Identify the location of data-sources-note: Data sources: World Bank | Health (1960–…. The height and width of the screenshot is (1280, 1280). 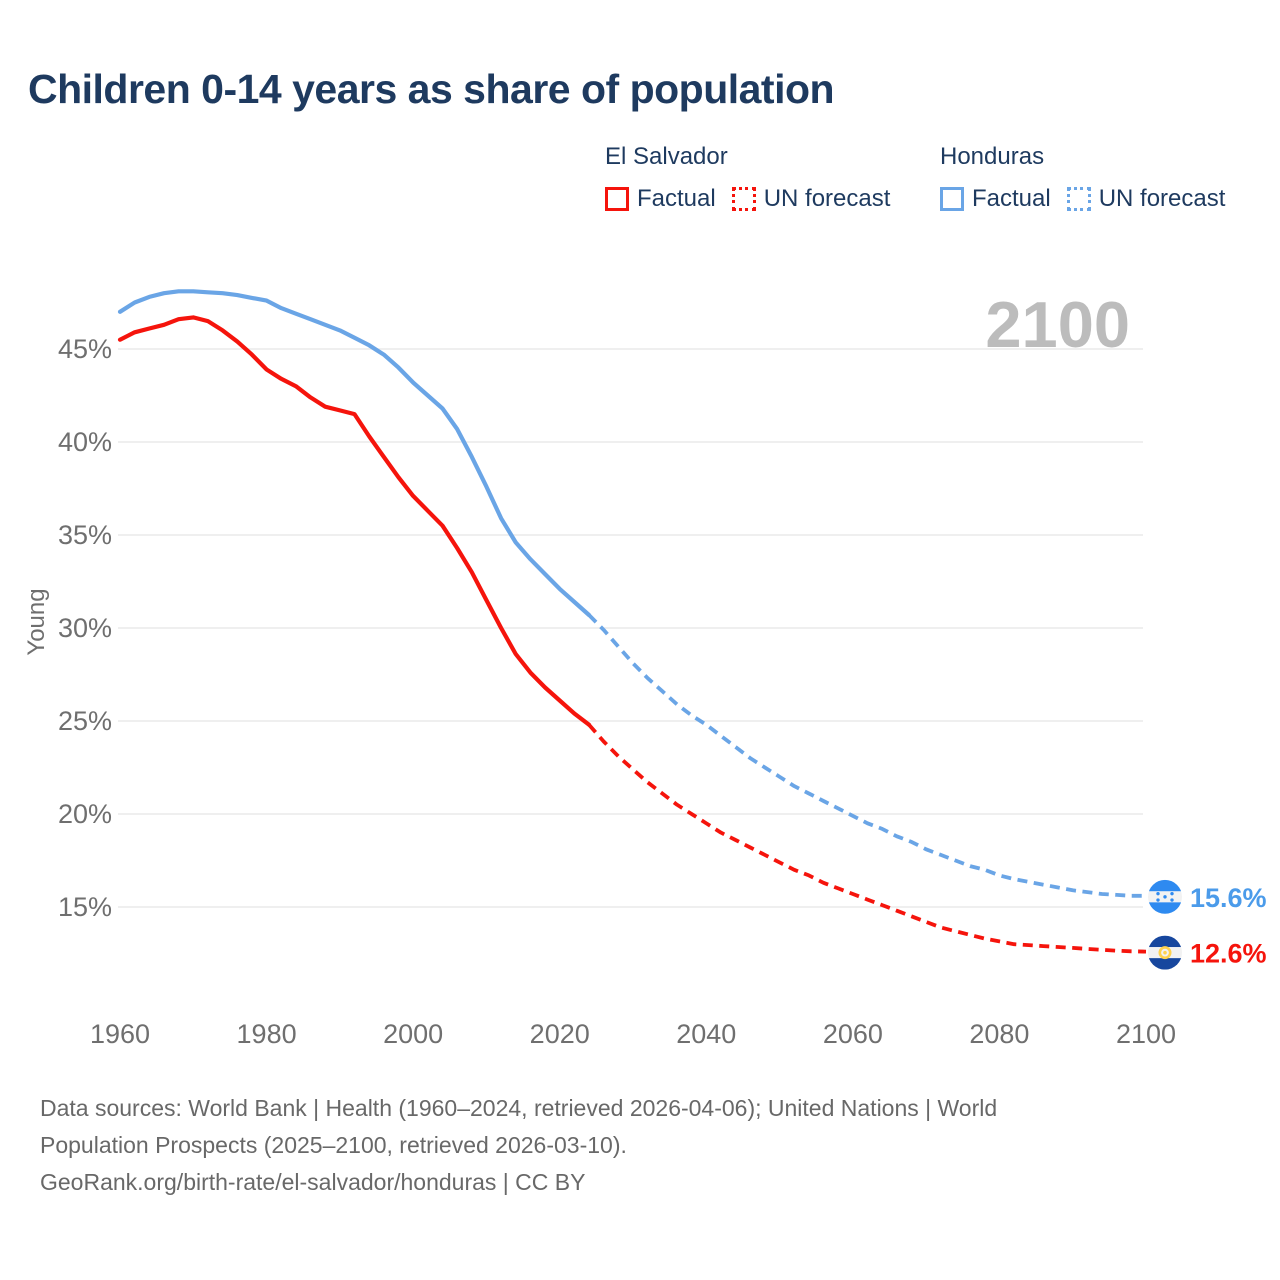
(518, 1145).